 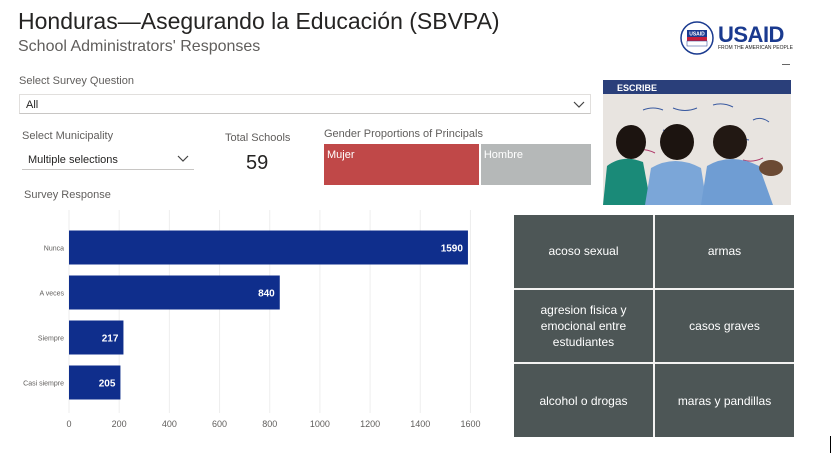 I want to click on x-tick-label: 1600, so click(x=470, y=424).